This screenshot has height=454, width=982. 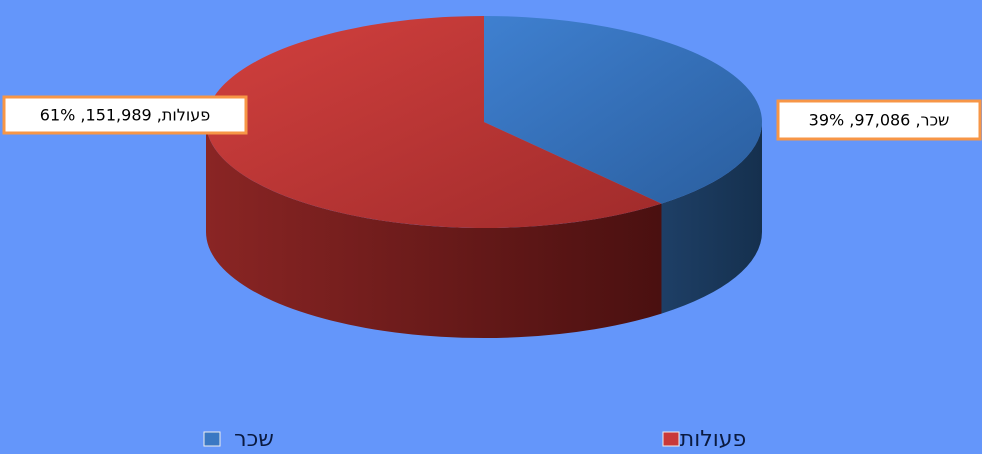 What do you see at coordinates (254, 439) in the screenshot?
I see `legend-label: שכר` at bounding box center [254, 439].